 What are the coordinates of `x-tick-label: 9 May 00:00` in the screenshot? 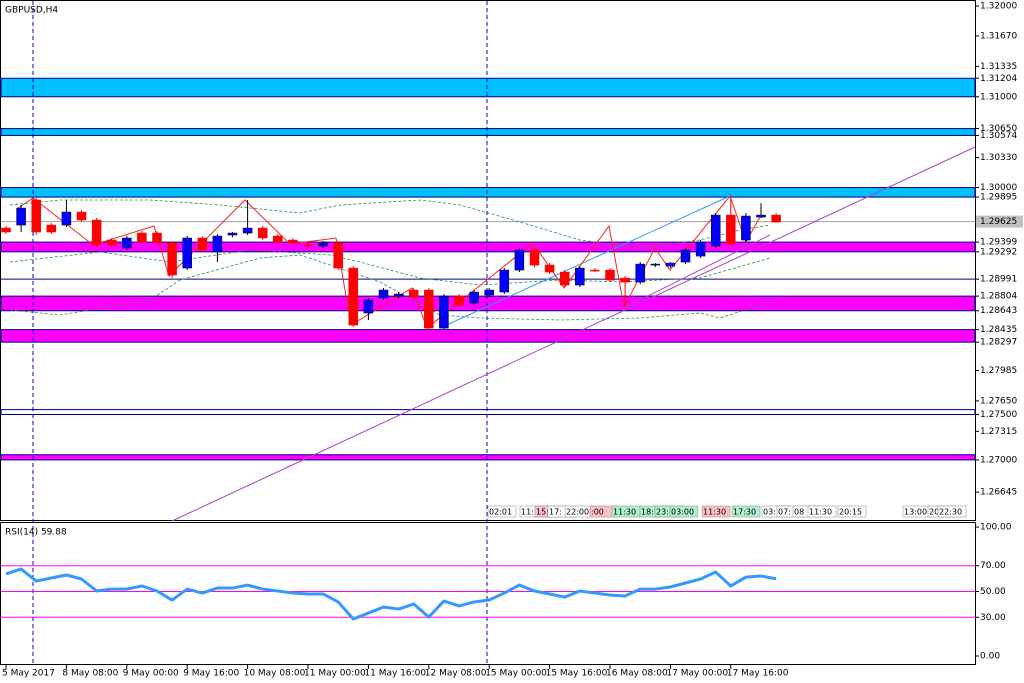 It's located at (151, 674).